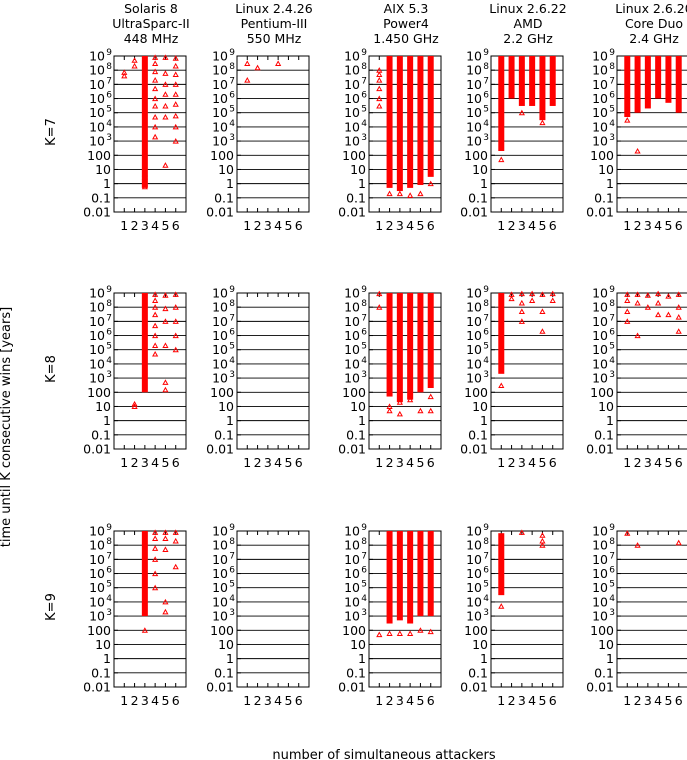  What do you see at coordinates (406, 38) in the screenshot?
I see `platform-header-line: 1.450 GHz` at bounding box center [406, 38].